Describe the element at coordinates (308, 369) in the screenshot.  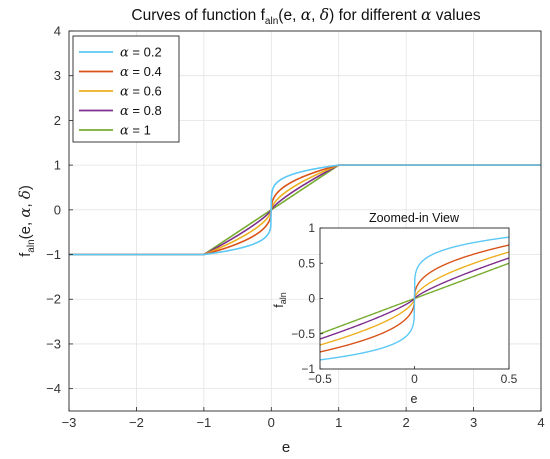
I see `inset-y-tick-label: −1` at that location.